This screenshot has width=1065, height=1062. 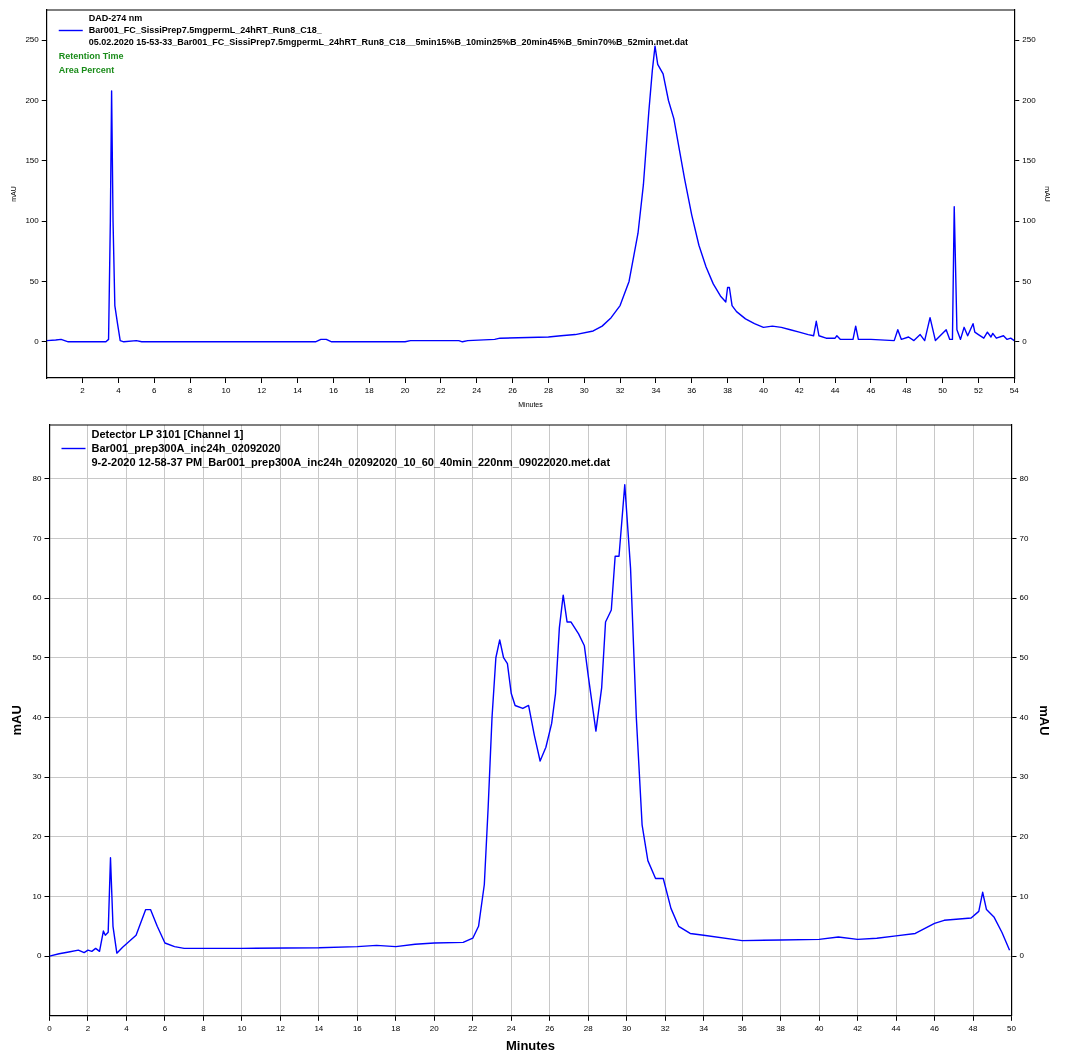 I want to click on x-tick-label: 0, so click(x=50, y=1028).